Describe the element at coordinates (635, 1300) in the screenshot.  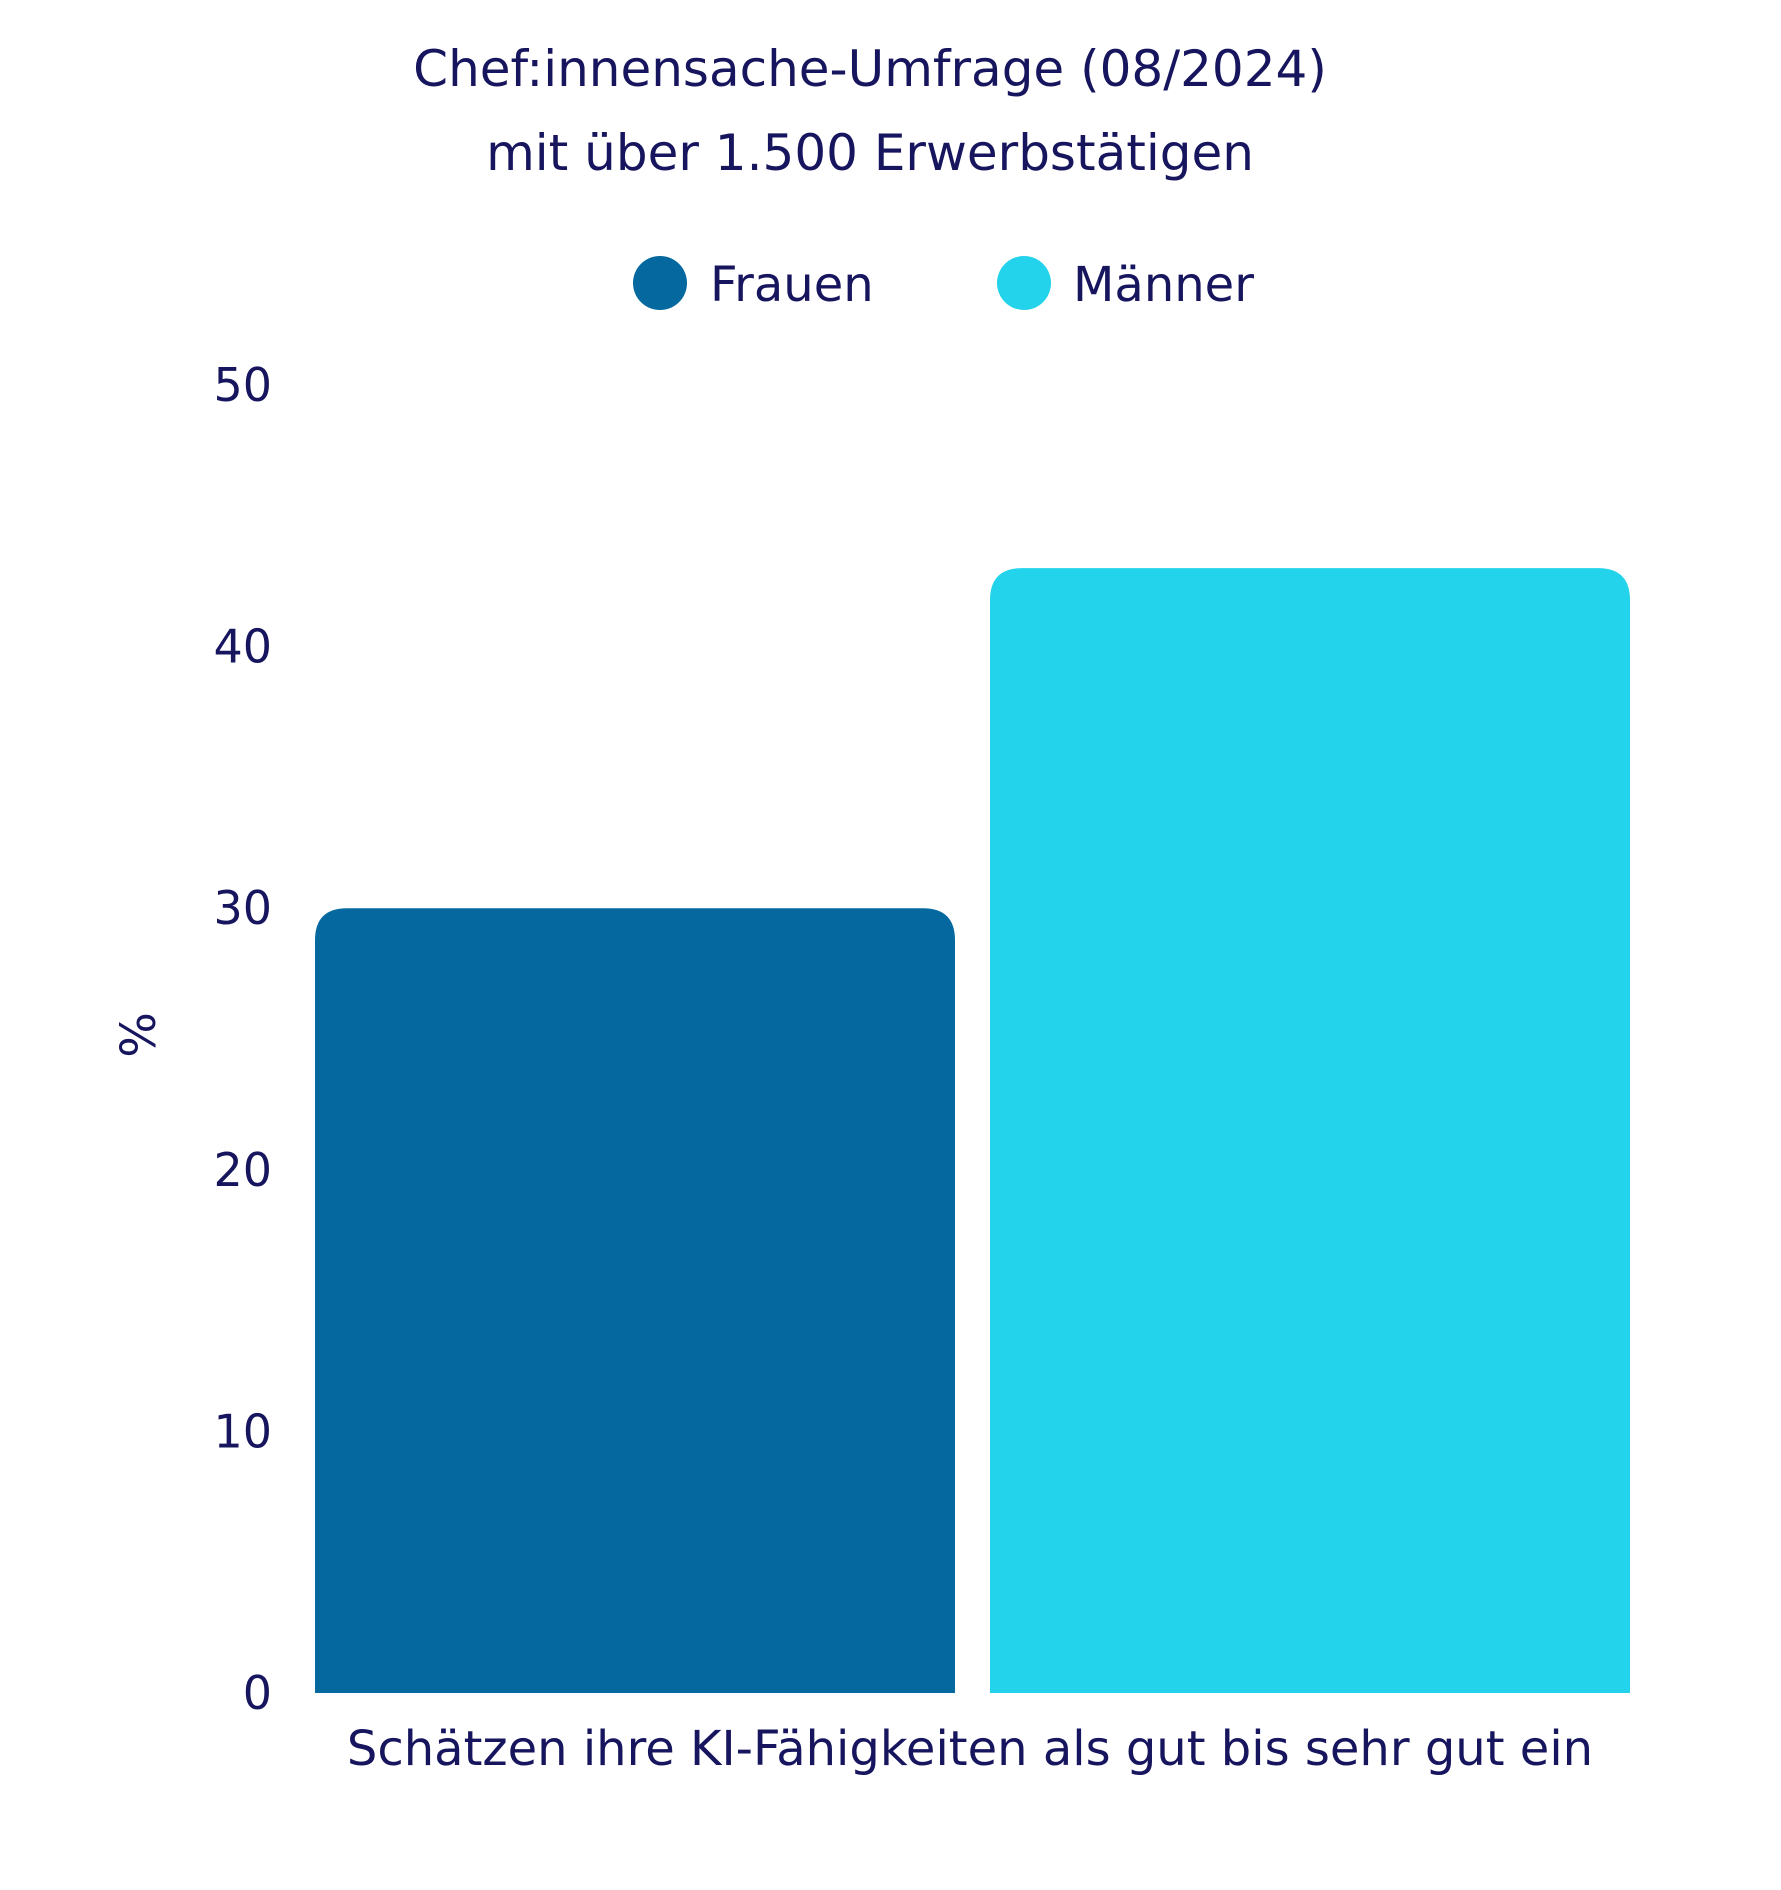
I see `bar-frauen` at that location.